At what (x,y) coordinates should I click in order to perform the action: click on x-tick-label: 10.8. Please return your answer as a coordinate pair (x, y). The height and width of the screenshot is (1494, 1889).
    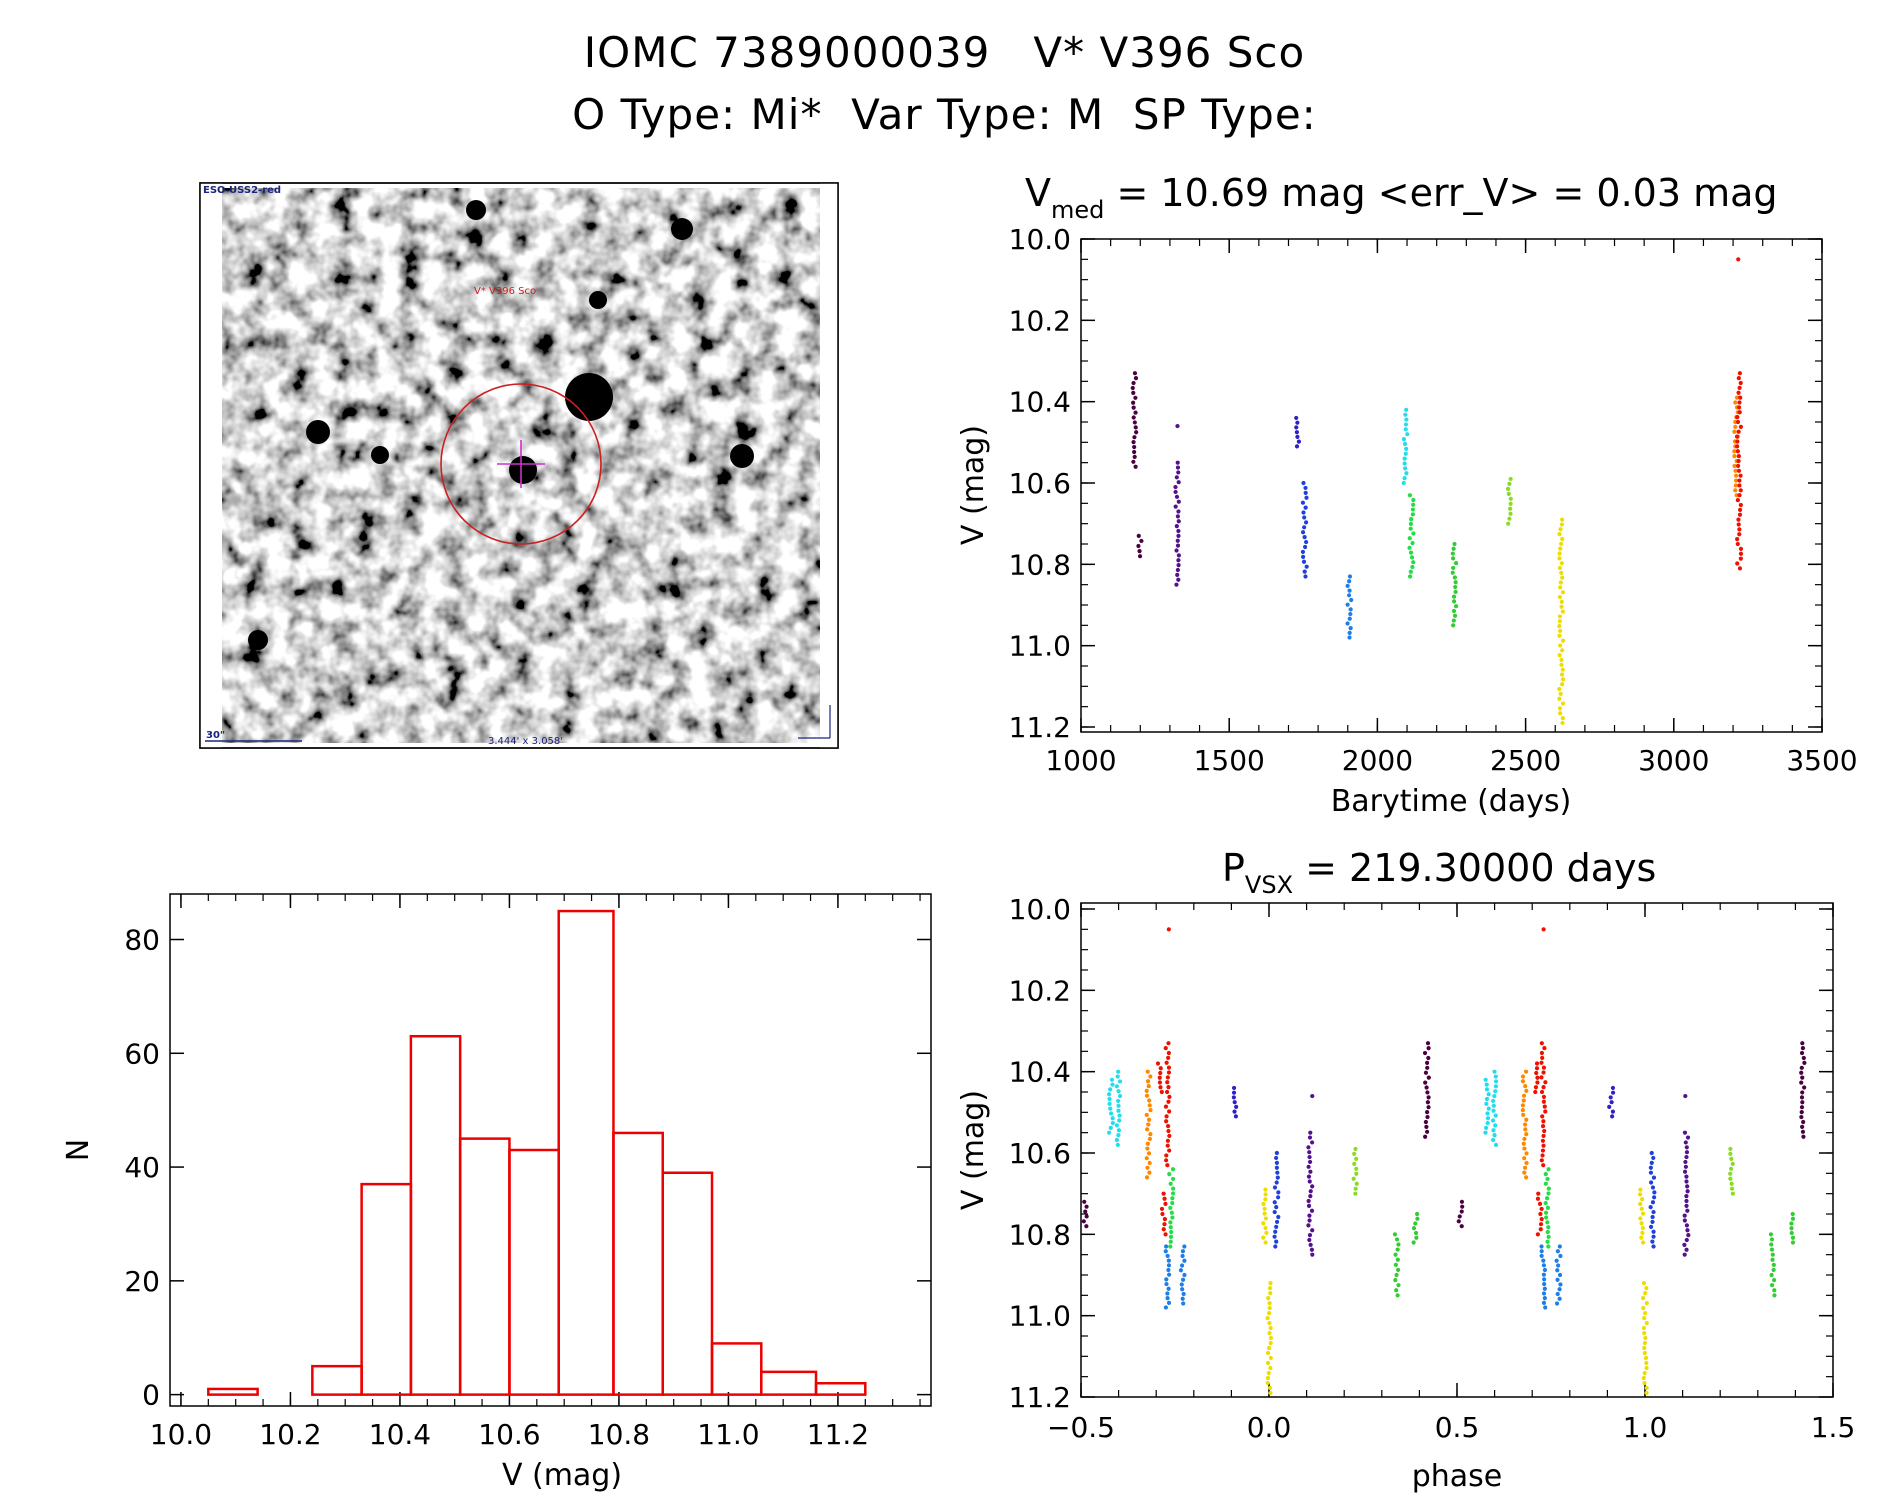
    Looking at the image, I should click on (619, 1434).